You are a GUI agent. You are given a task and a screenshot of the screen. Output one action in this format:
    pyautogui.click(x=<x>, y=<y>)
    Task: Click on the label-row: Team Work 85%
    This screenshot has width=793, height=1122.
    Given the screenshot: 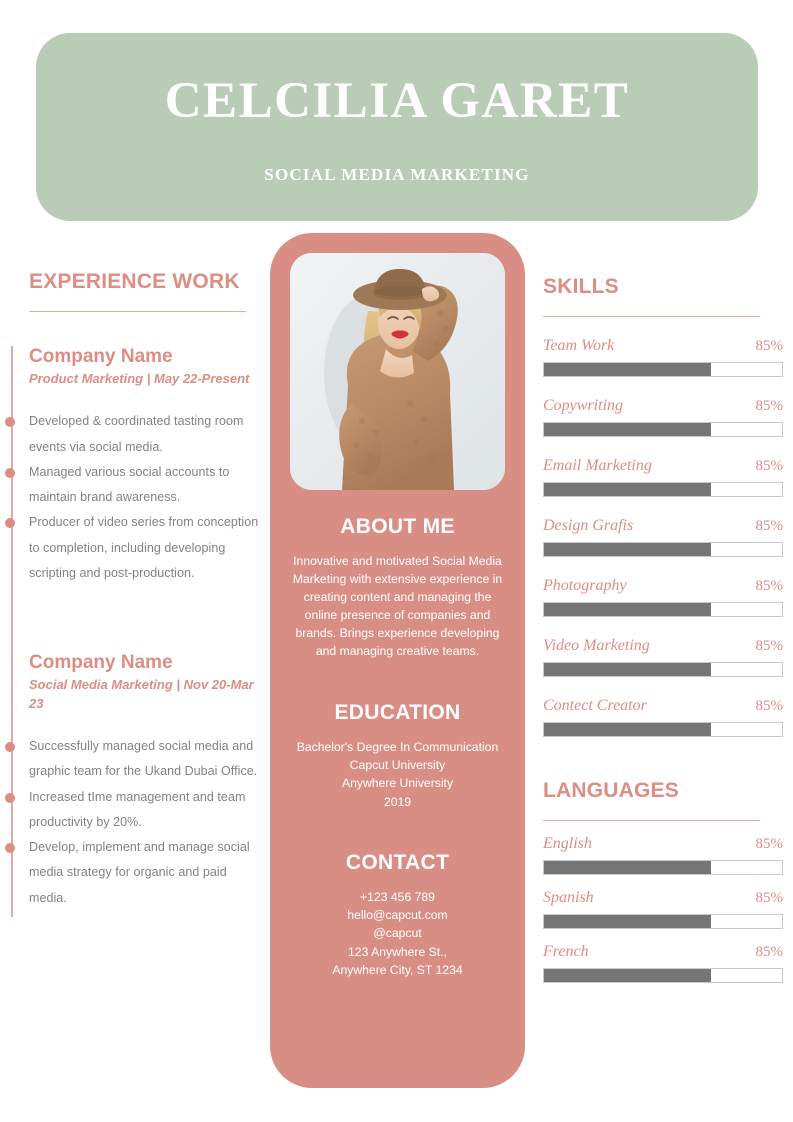 What is the action you would take?
    pyautogui.click(x=663, y=346)
    